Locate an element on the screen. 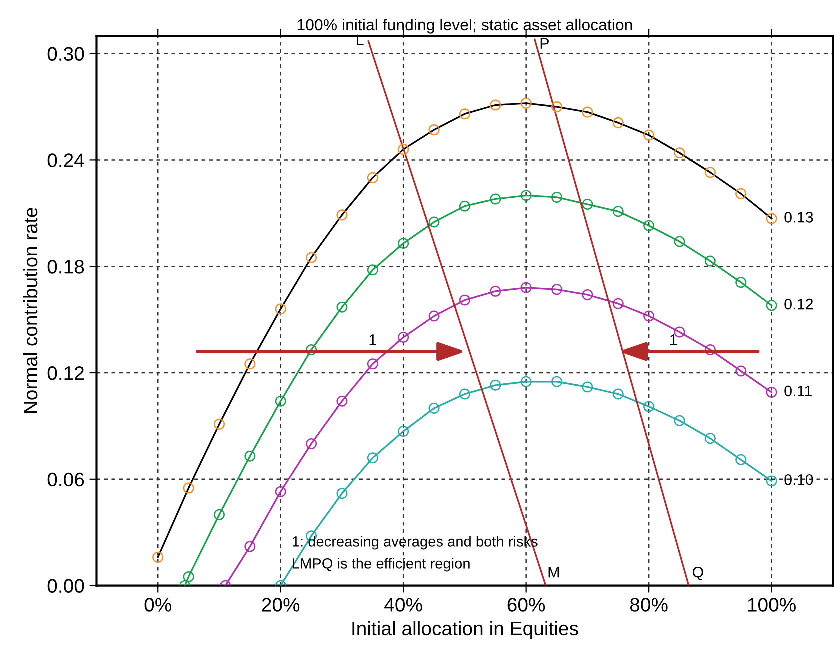 This screenshot has width=834, height=656. series-label: 0.10 is located at coordinates (799, 480).